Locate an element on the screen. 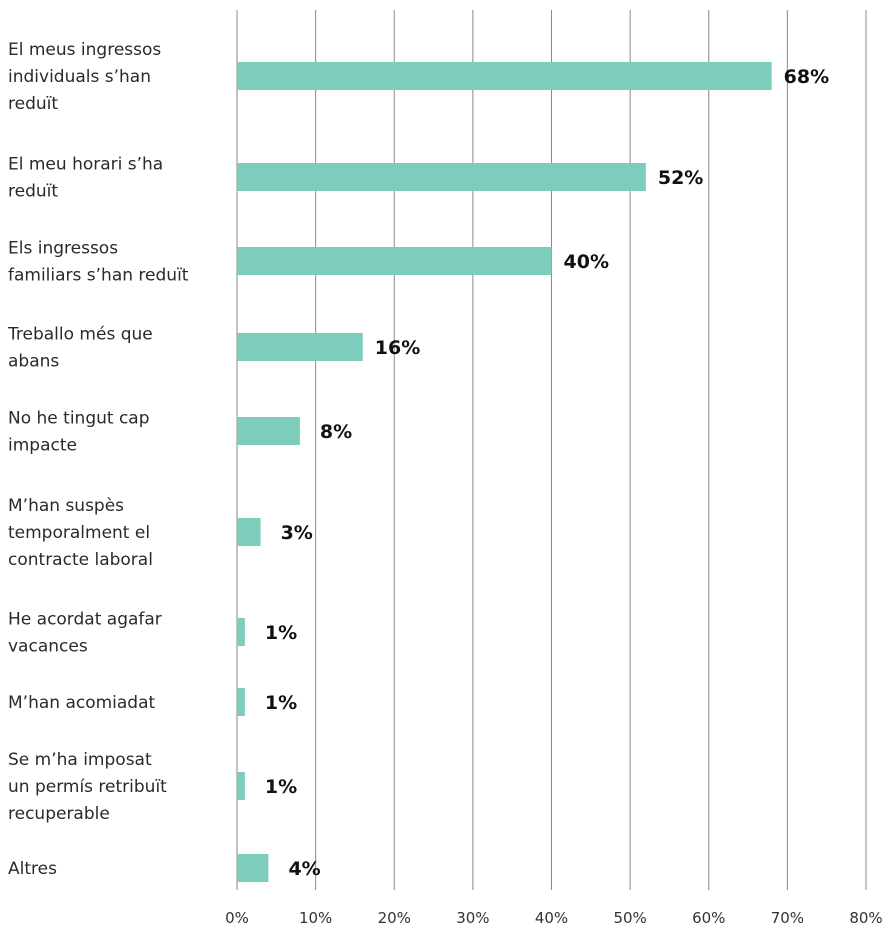 The height and width of the screenshot is (930, 888). category-label-line: No he tingut cap is located at coordinates (79, 419).